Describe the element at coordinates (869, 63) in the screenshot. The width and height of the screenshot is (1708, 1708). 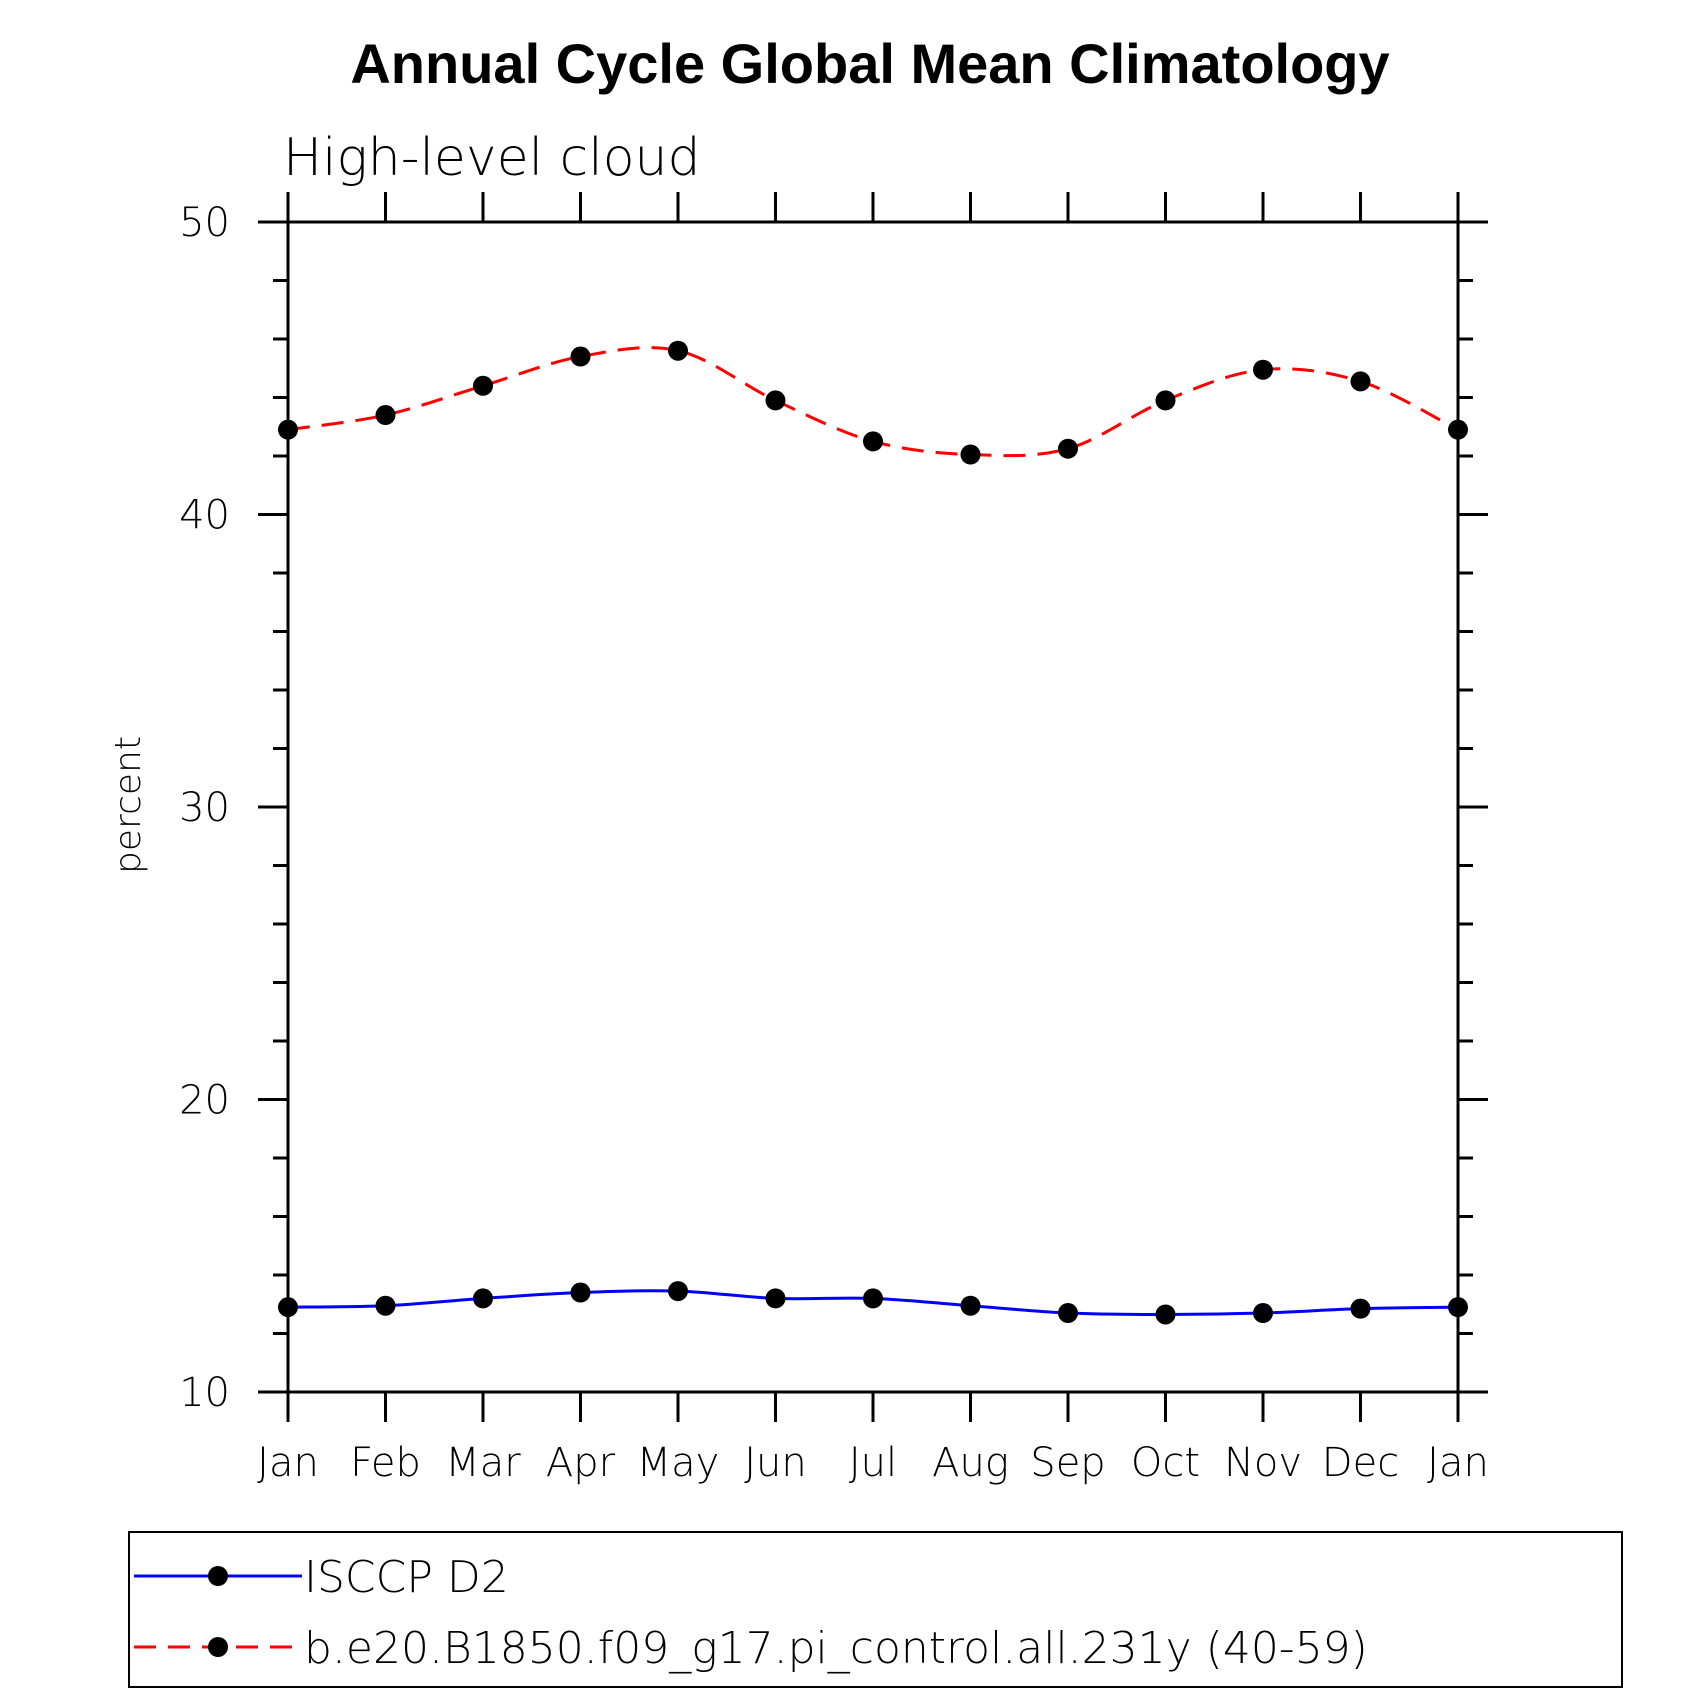
I see `chart-title: Annual Cycle Global Mean Climatology` at that location.